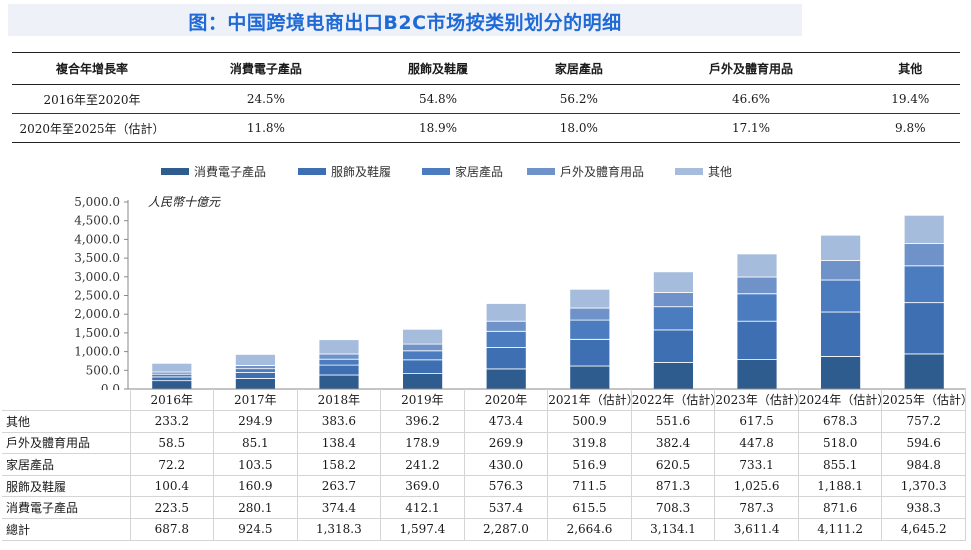 This screenshot has height=550, width=971. What do you see at coordinates (266, 128) in the screenshot?
I see `cagr-value-cell: 11.8%` at bounding box center [266, 128].